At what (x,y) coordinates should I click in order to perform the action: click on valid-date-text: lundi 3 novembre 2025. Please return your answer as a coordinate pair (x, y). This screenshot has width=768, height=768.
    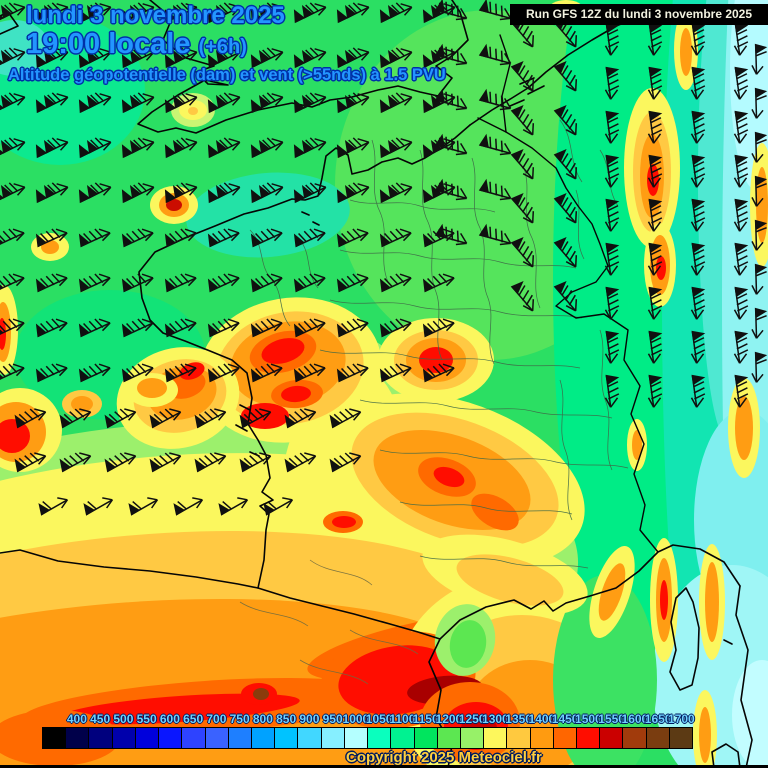
    Looking at the image, I should click on (155, 15).